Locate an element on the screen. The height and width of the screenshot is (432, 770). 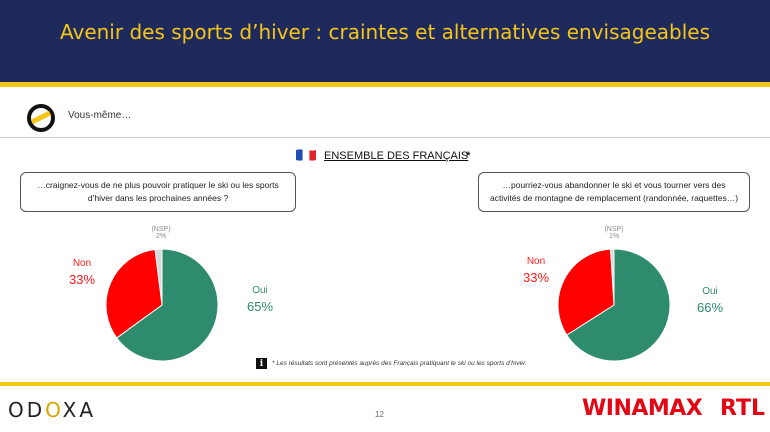
pie1-oui-label: Oui 65% is located at coordinates (260, 299).